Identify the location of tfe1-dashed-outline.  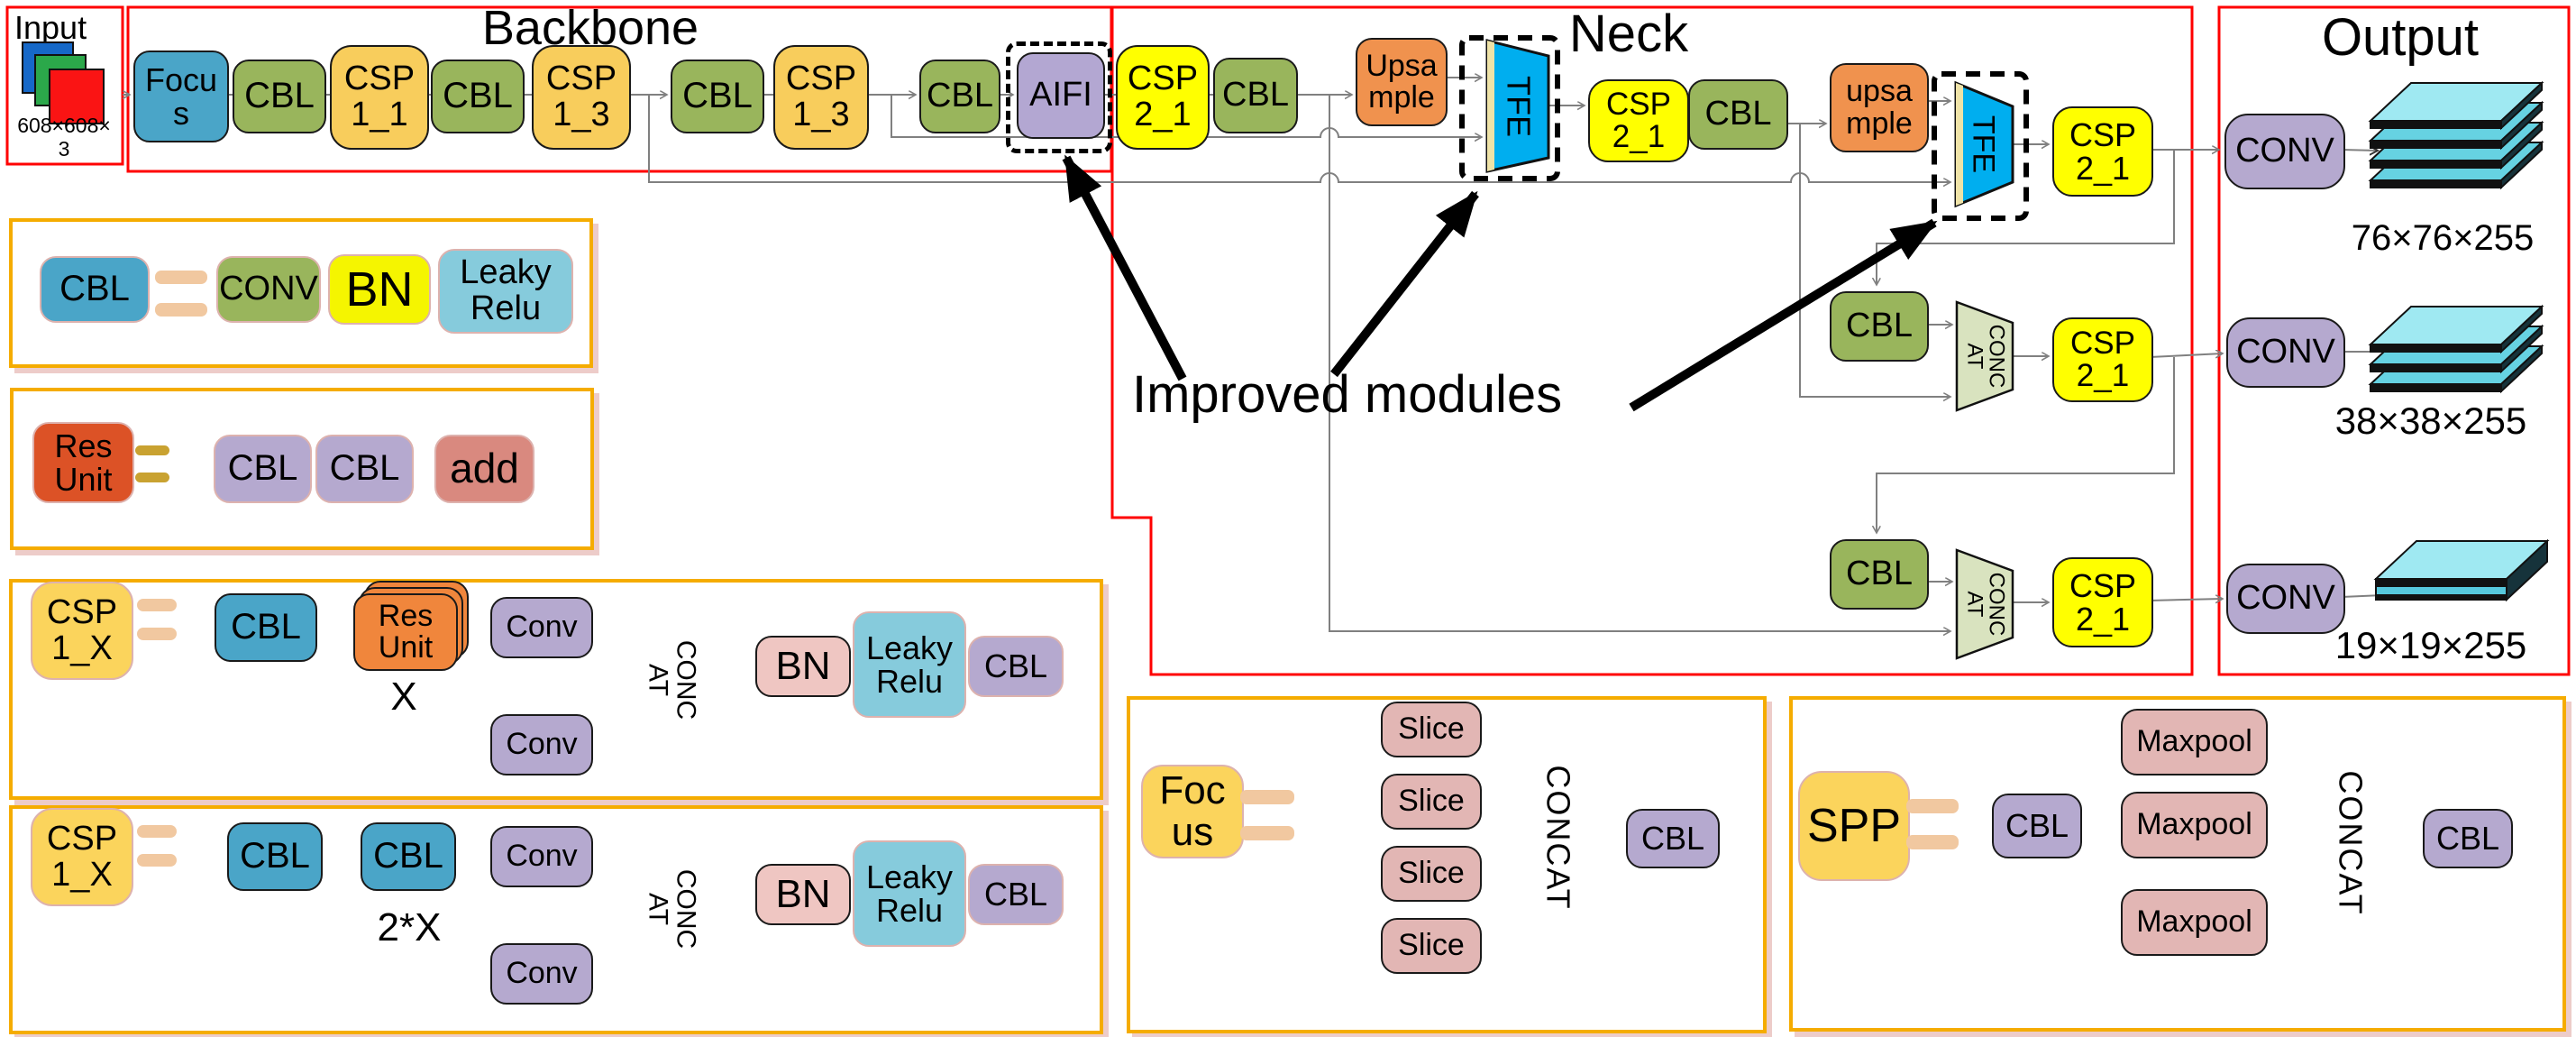
(1509, 108).